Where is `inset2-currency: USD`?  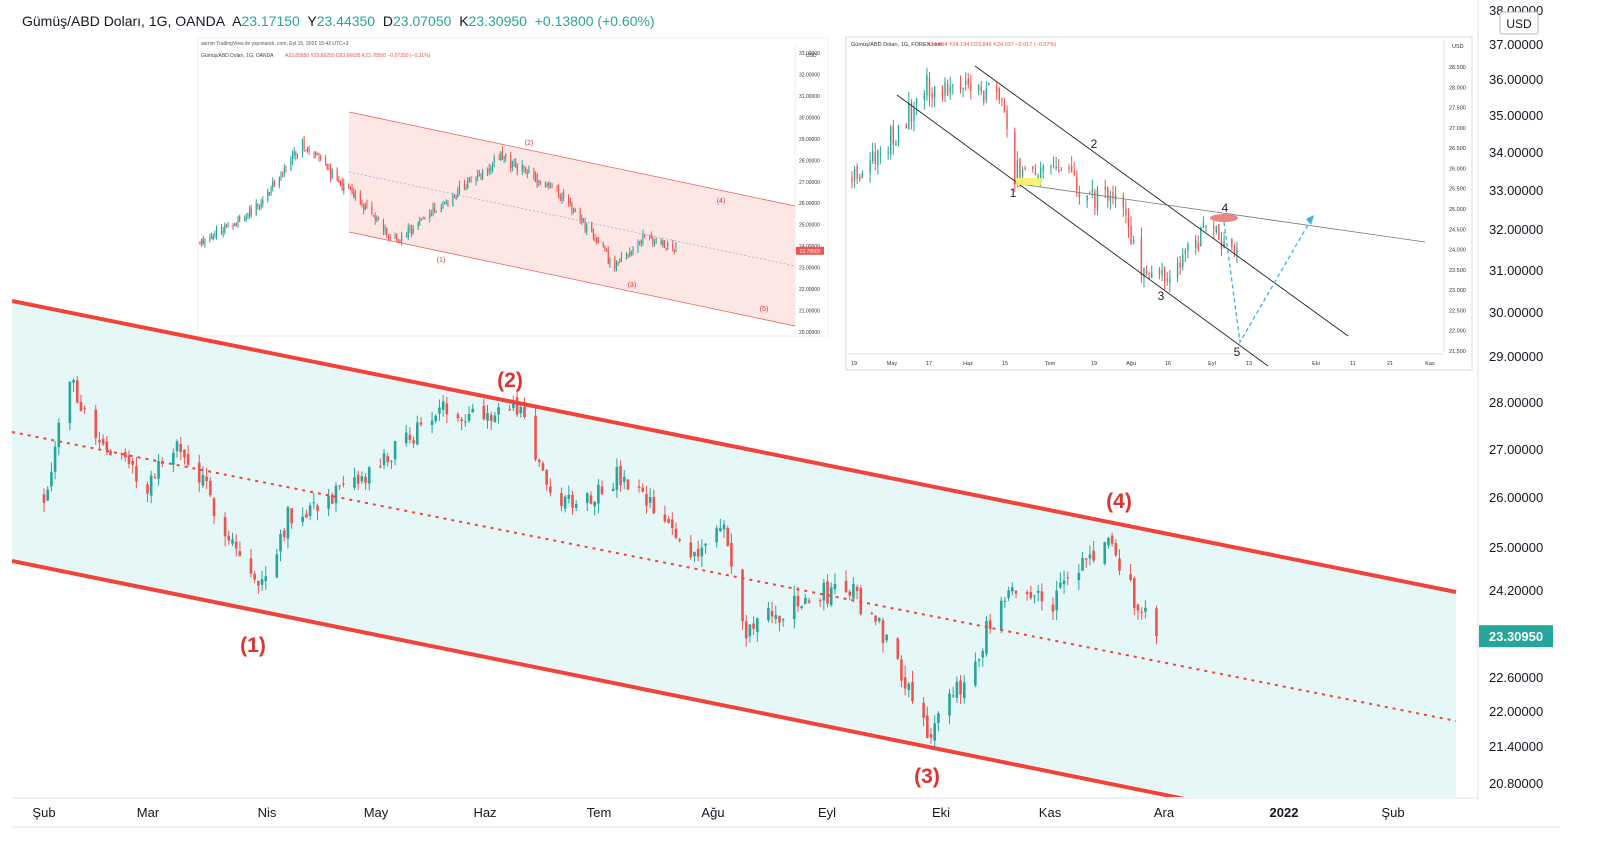
inset2-currency: USD is located at coordinates (1458, 47).